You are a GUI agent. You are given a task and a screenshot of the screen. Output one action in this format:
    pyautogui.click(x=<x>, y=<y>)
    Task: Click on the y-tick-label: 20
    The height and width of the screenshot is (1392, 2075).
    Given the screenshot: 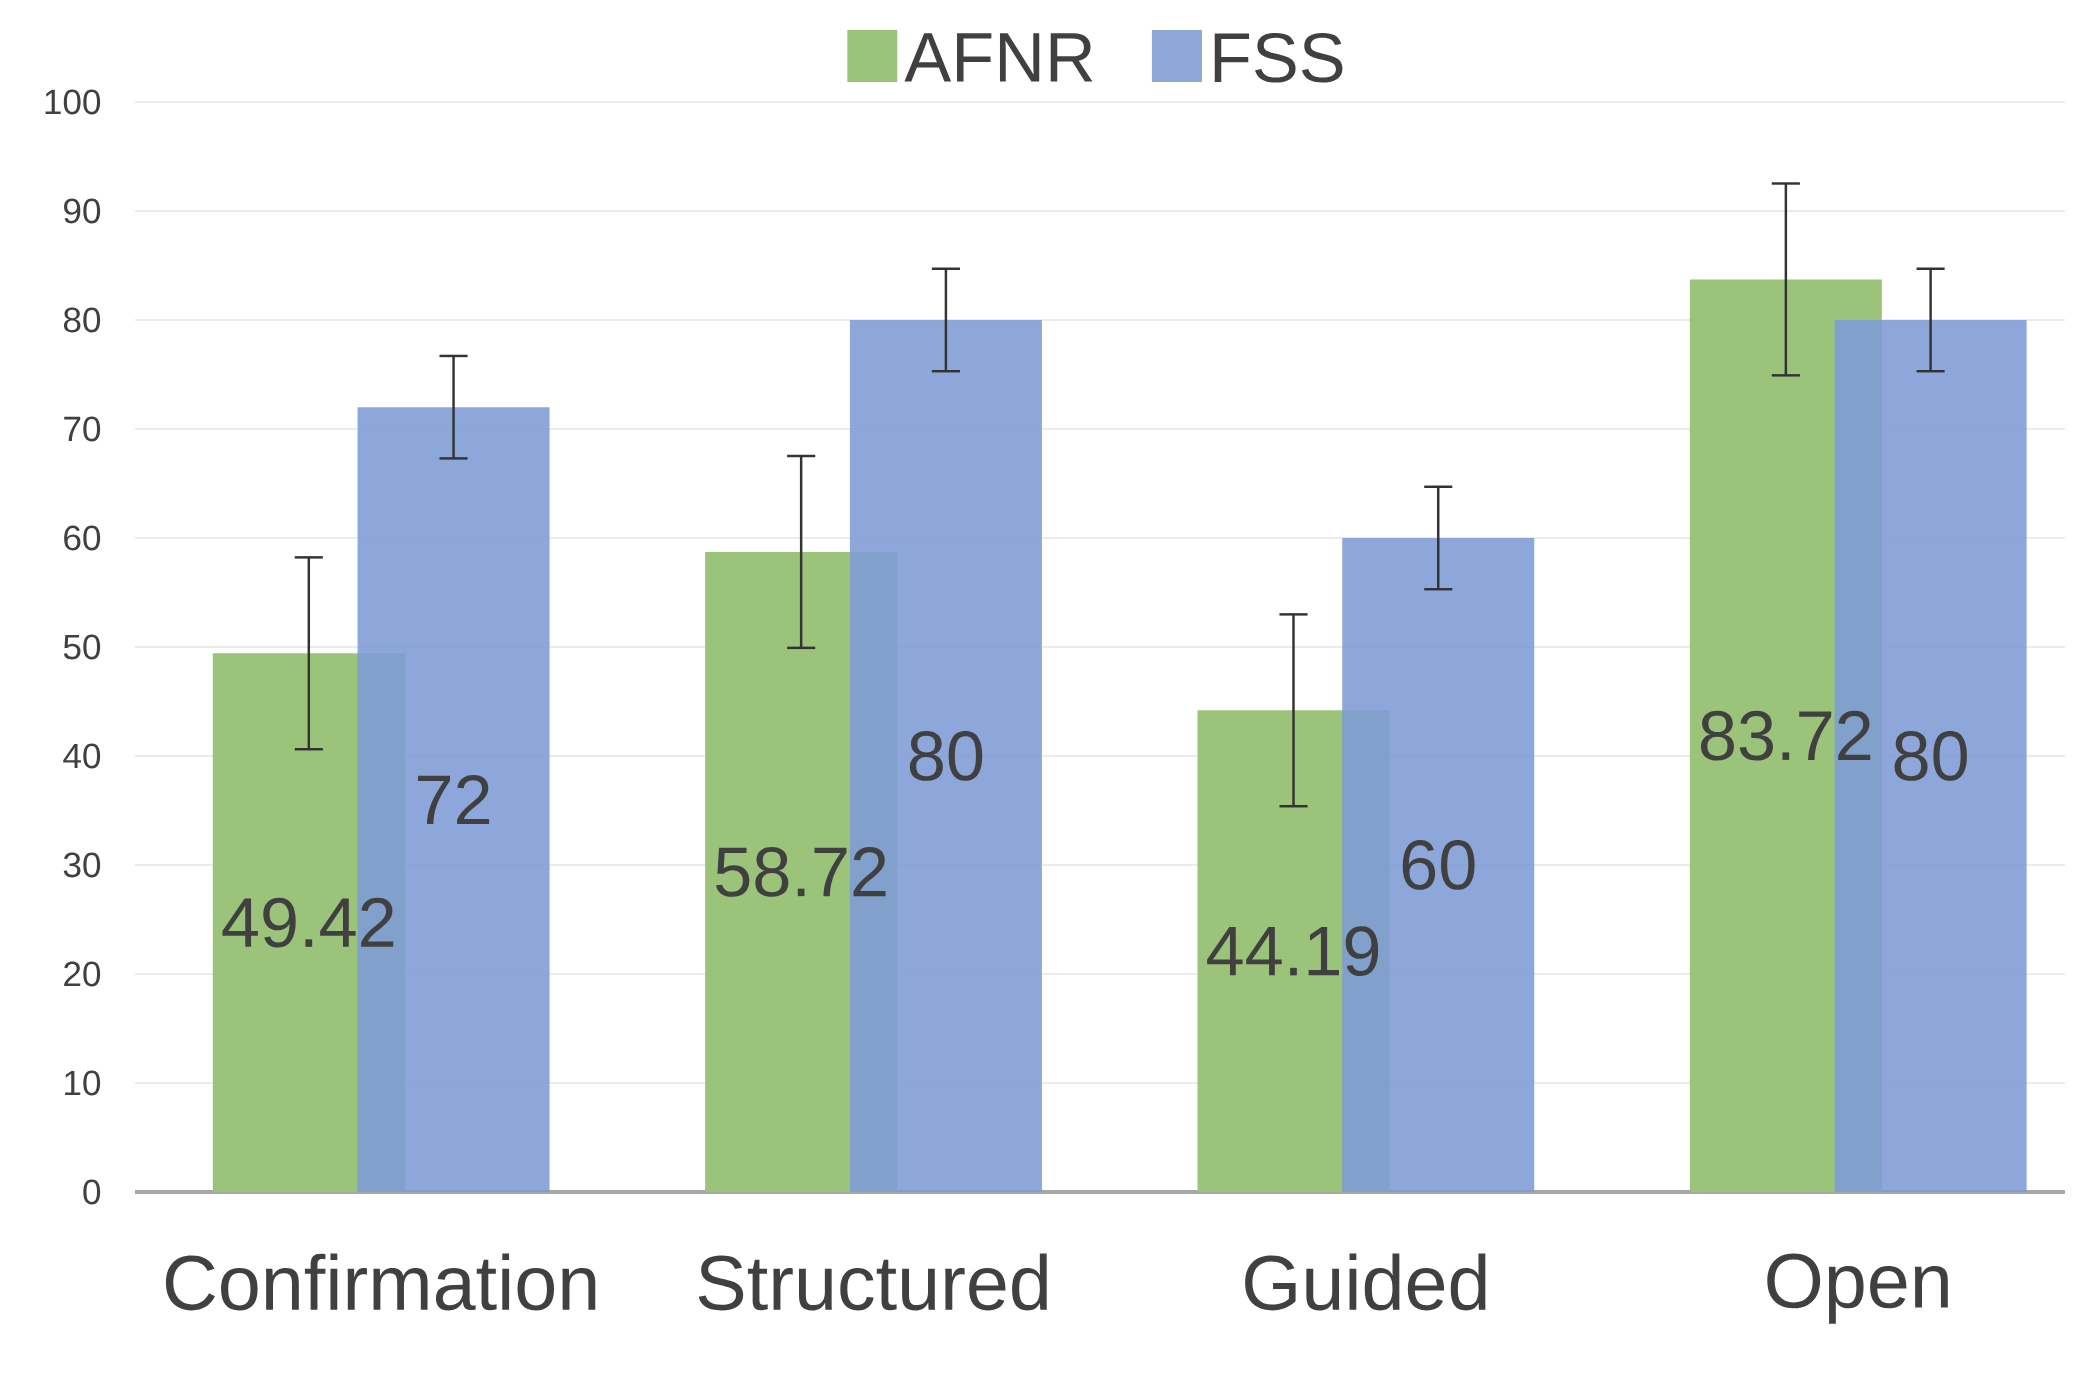 What is the action you would take?
    pyautogui.click(x=82, y=974)
    